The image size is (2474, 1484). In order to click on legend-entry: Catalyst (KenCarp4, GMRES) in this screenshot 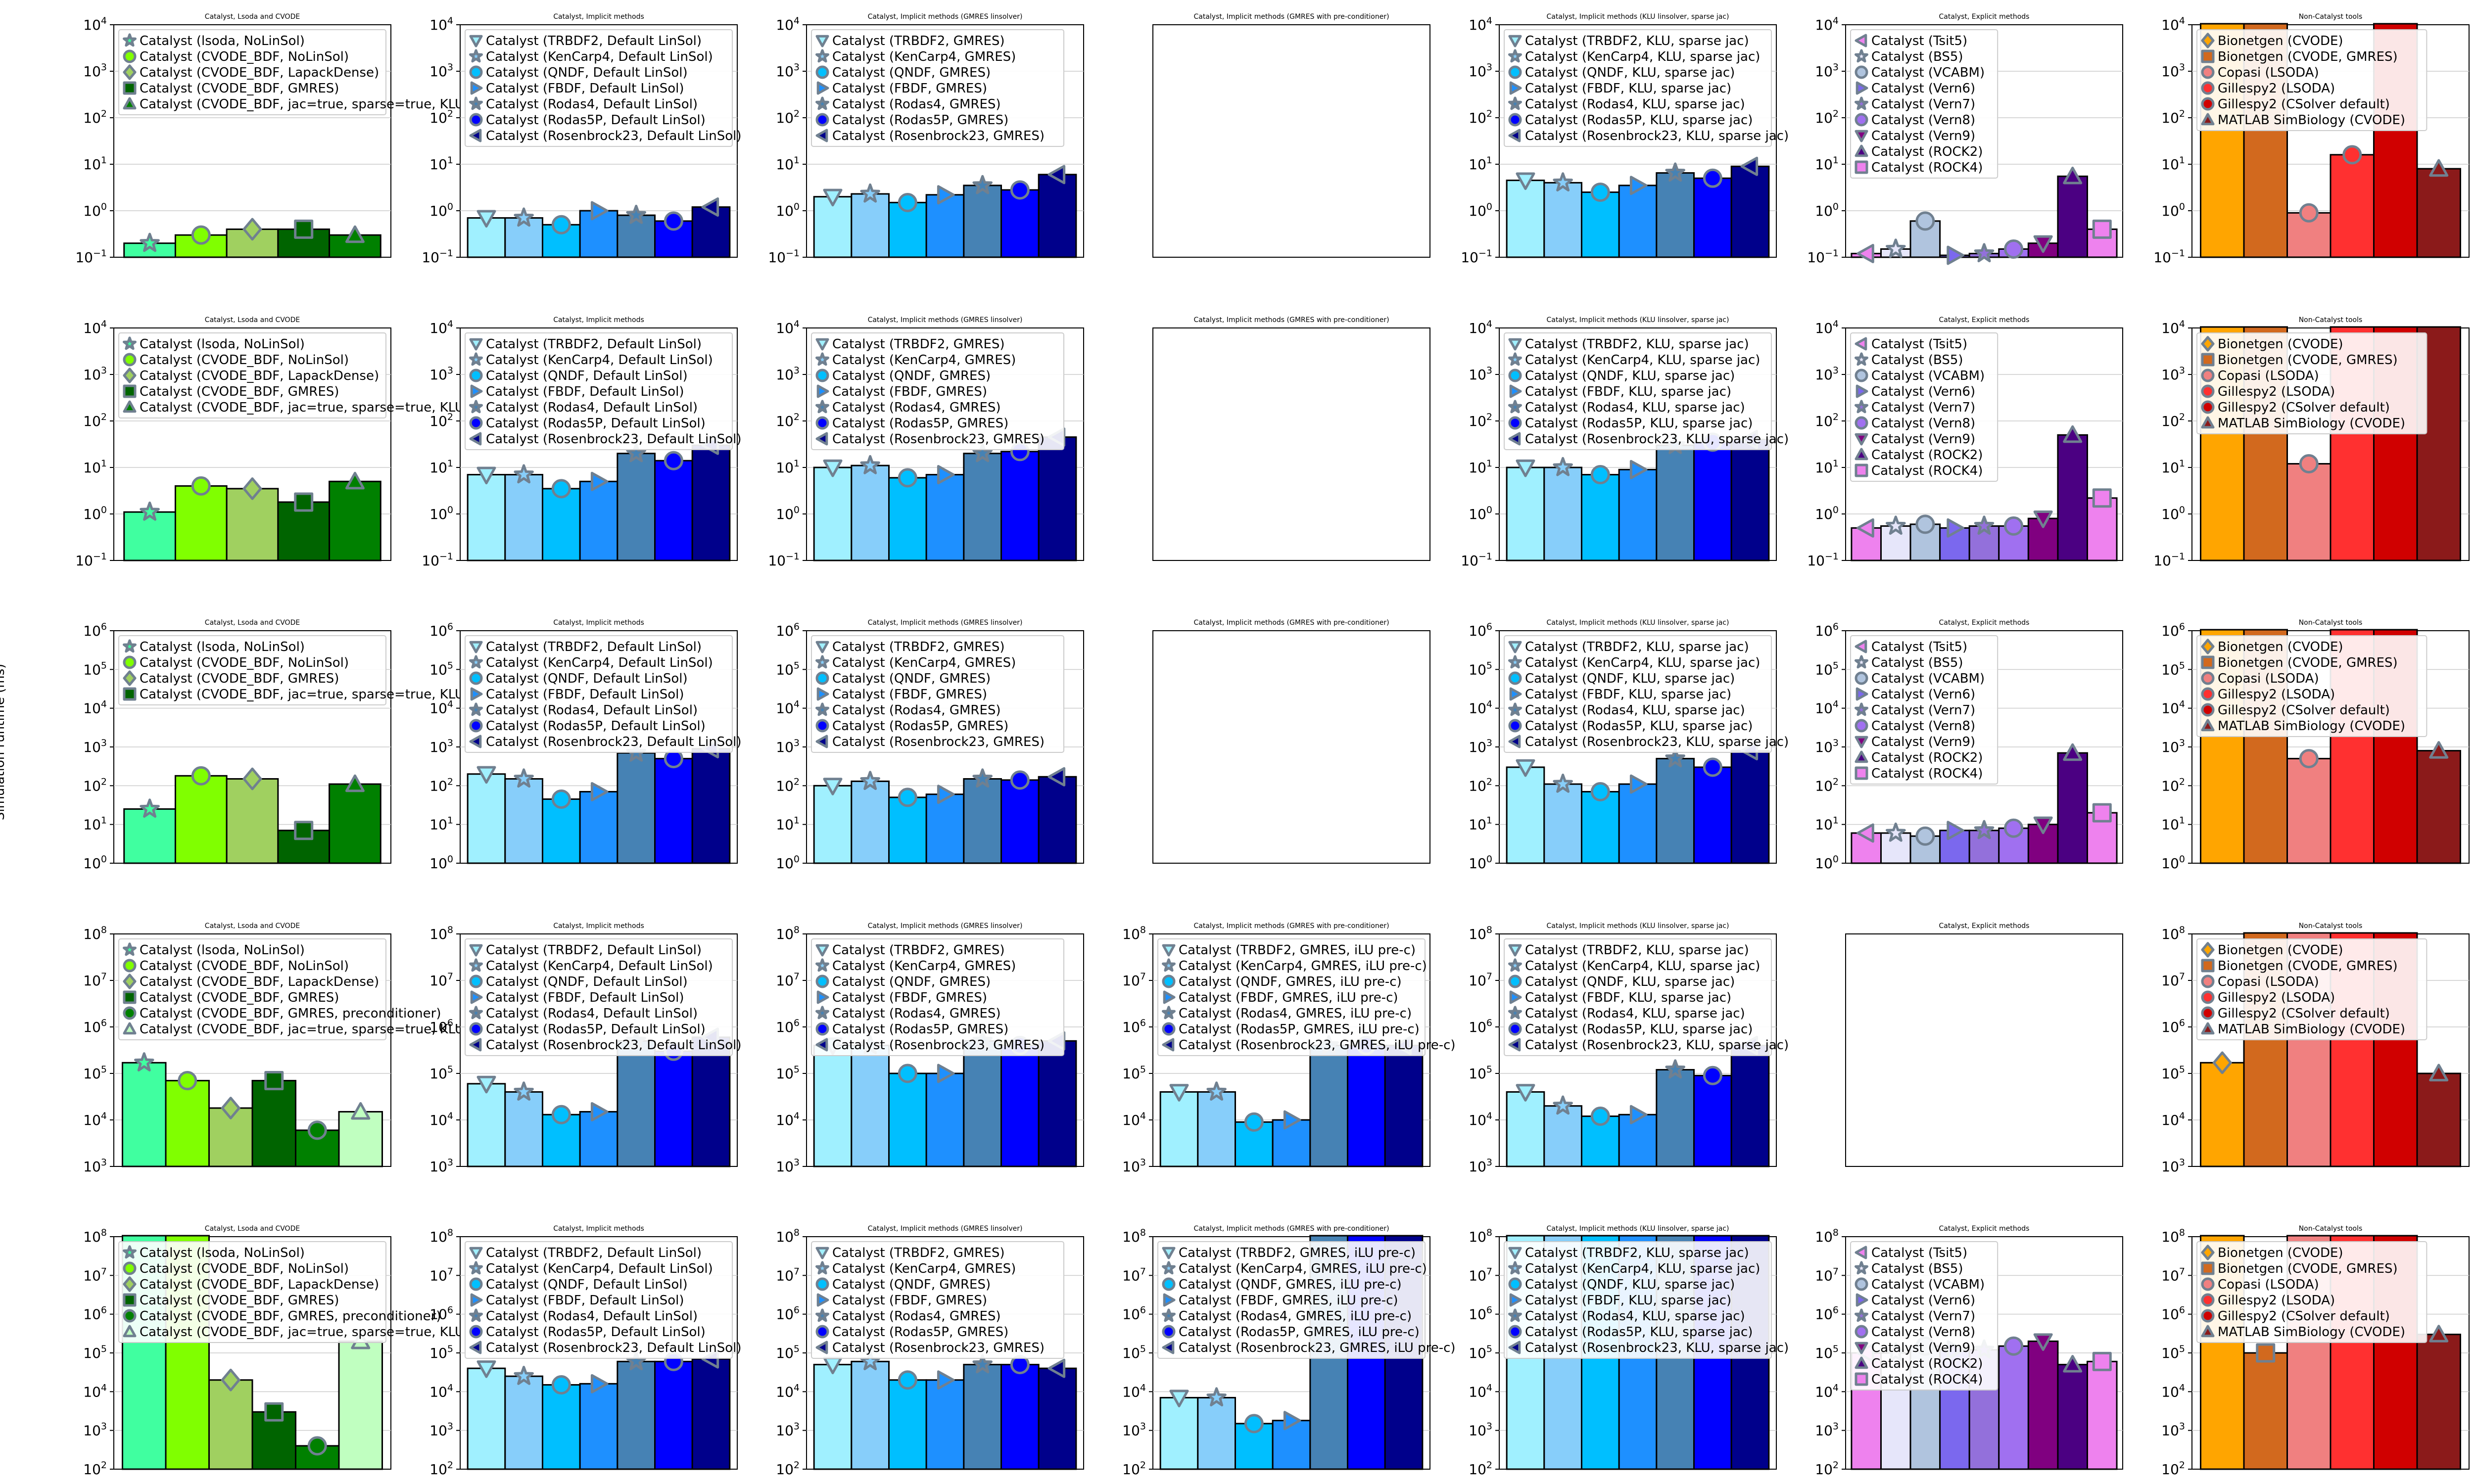, I will do `click(924, 360)`.